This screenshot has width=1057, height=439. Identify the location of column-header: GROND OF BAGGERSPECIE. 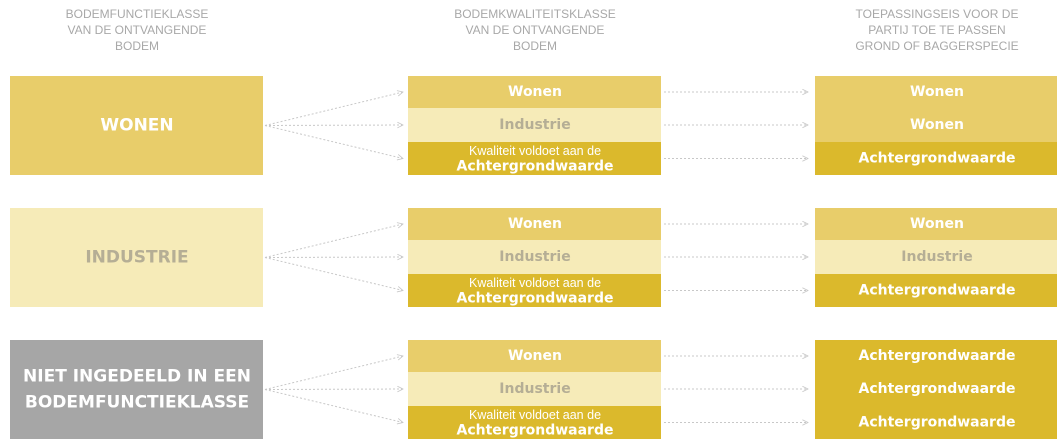
(936, 46).